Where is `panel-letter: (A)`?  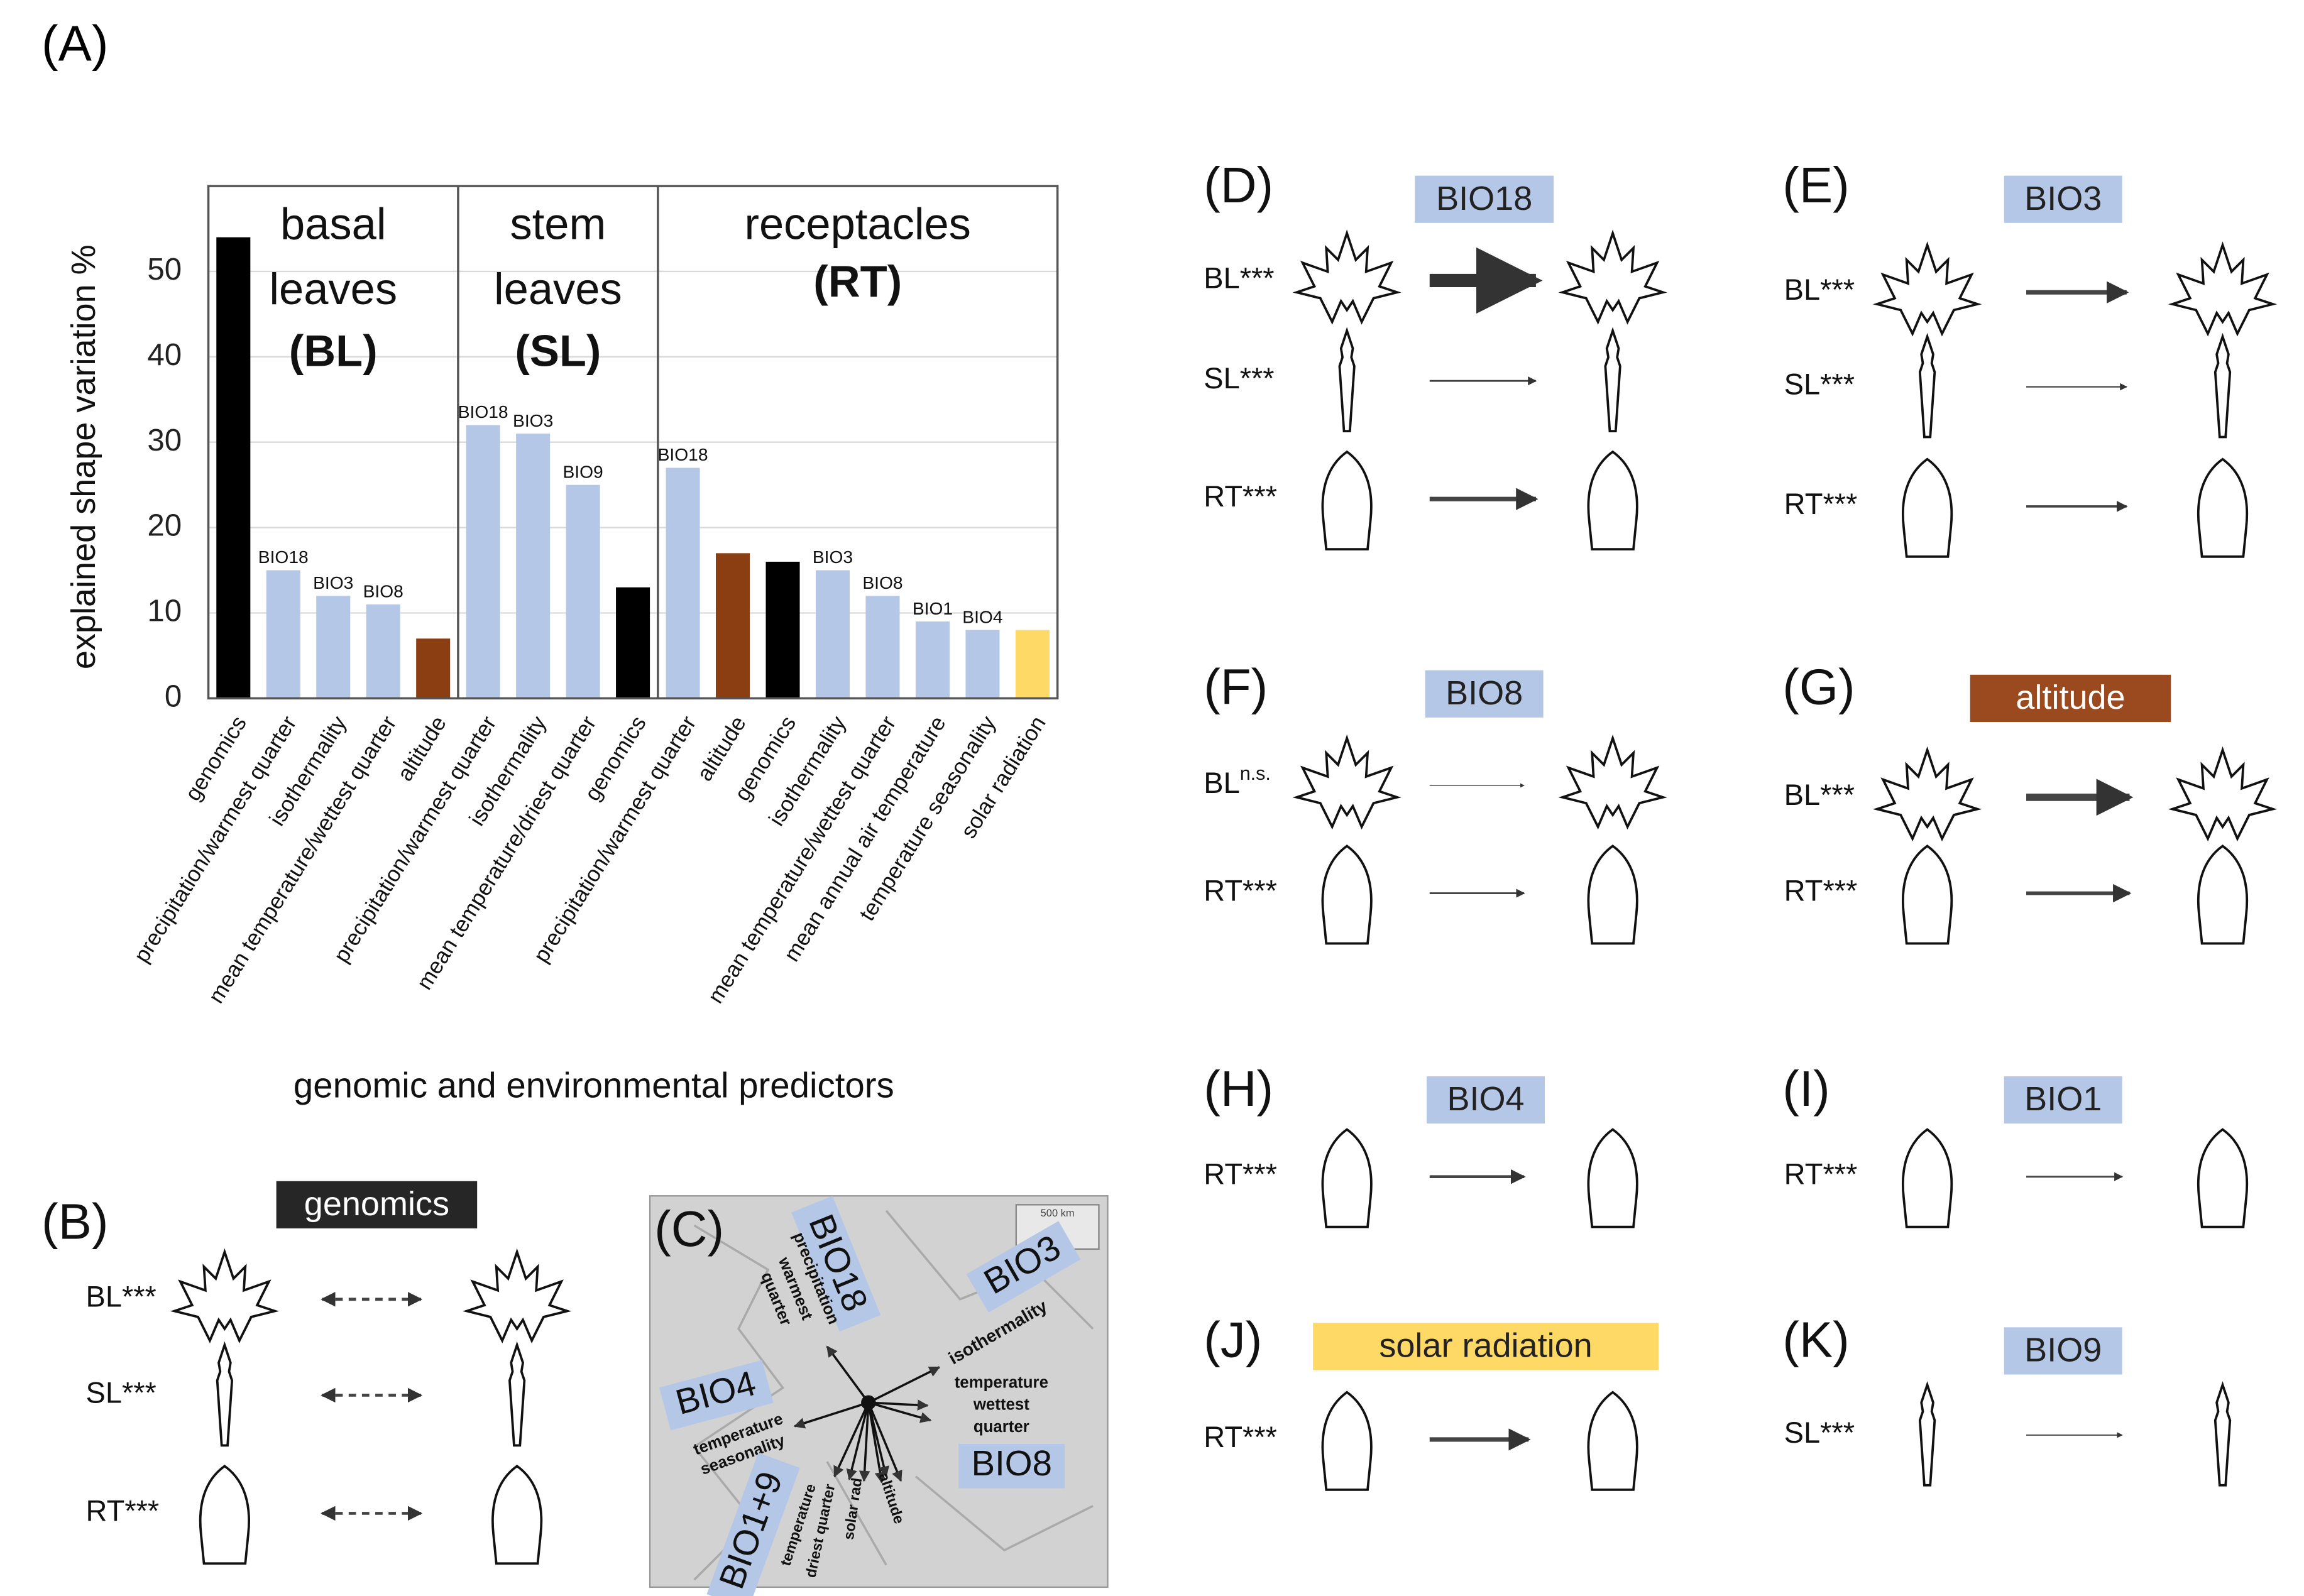 panel-letter: (A) is located at coordinates (74, 43).